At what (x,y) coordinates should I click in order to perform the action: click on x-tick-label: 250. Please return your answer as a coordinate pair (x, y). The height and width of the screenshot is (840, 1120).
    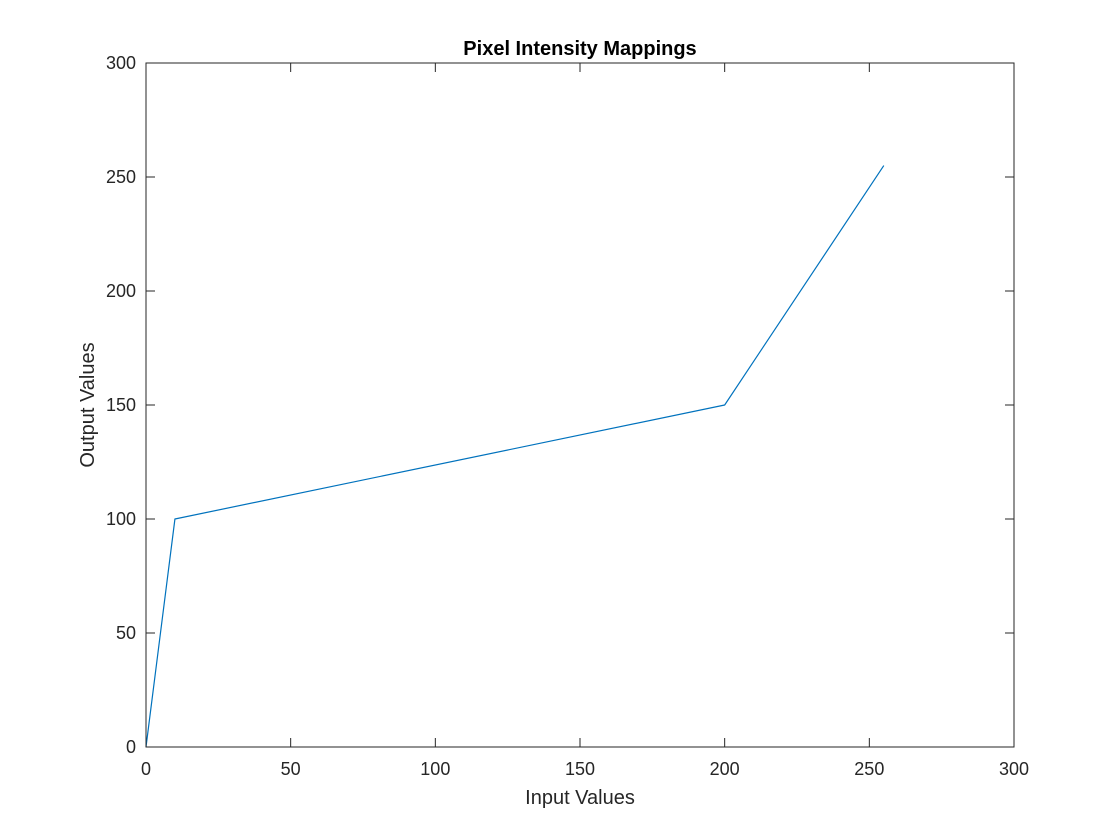
    Looking at the image, I should click on (869, 769).